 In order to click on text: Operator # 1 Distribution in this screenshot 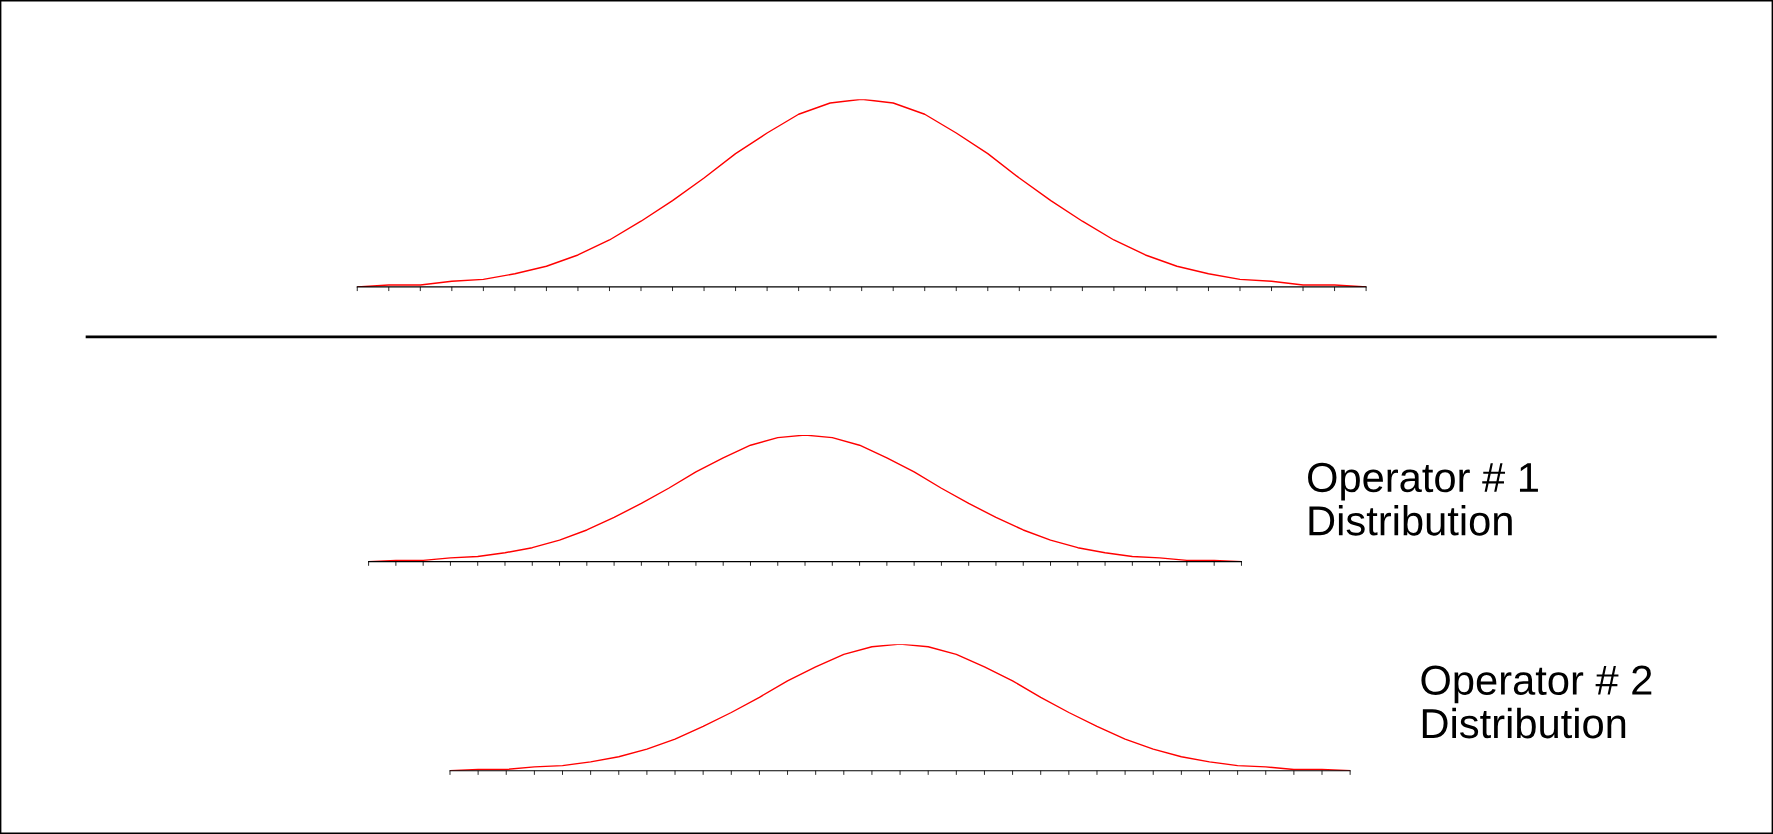, I will do `click(1423, 499)`.